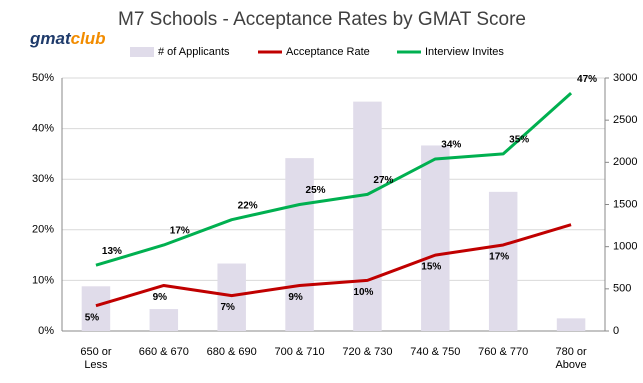 This screenshot has height=383, width=643. I want to click on legend-label: Interview Invites, so click(464, 52).